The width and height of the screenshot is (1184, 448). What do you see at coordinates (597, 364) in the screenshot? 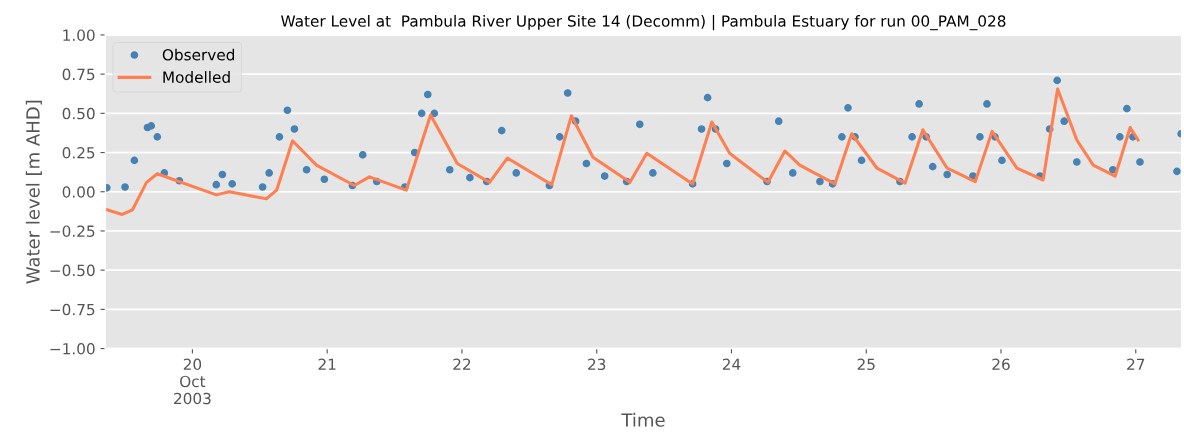
I see `x-tick-label: 23` at bounding box center [597, 364].